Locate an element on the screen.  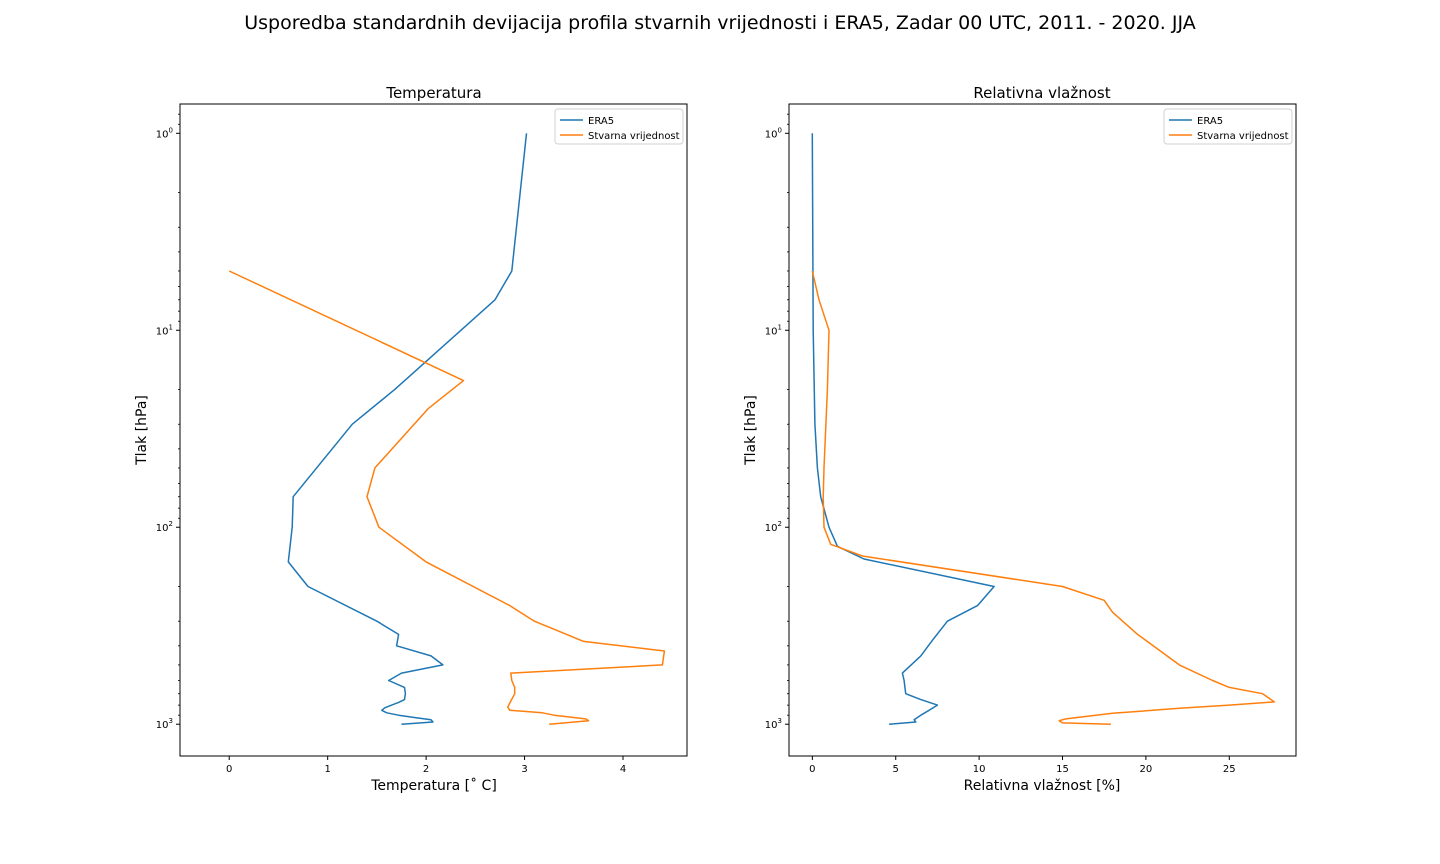
rh-xtick-label: 5 is located at coordinates (896, 769).